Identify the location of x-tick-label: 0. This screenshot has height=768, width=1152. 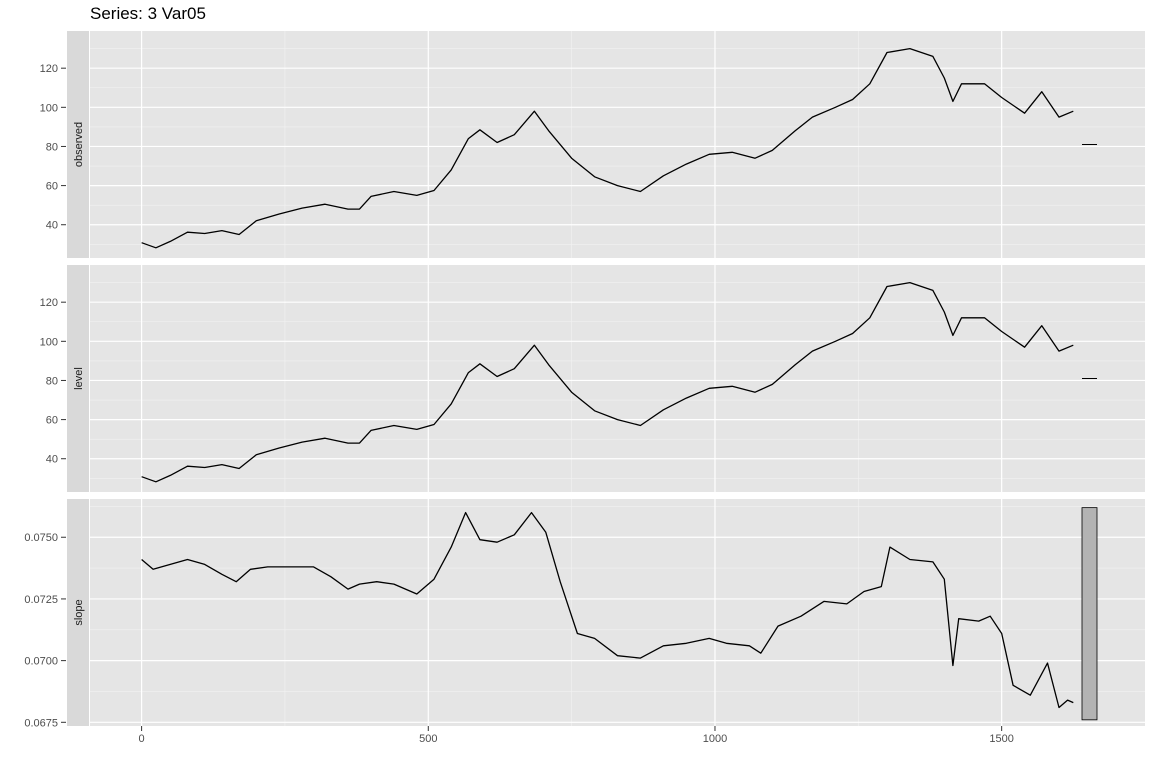
(142, 739).